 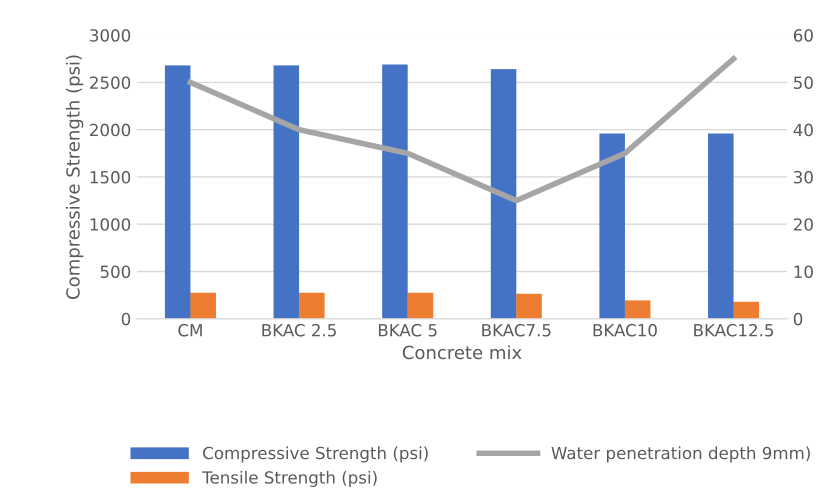 I want to click on y2-tick-label: 50, so click(x=803, y=82).